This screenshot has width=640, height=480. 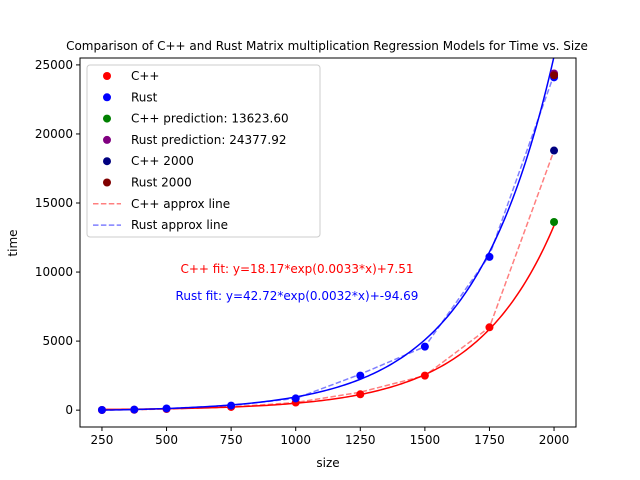 What do you see at coordinates (13, 242) in the screenshot?
I see `y-axis-label: time` at bounding box center [13, 242].